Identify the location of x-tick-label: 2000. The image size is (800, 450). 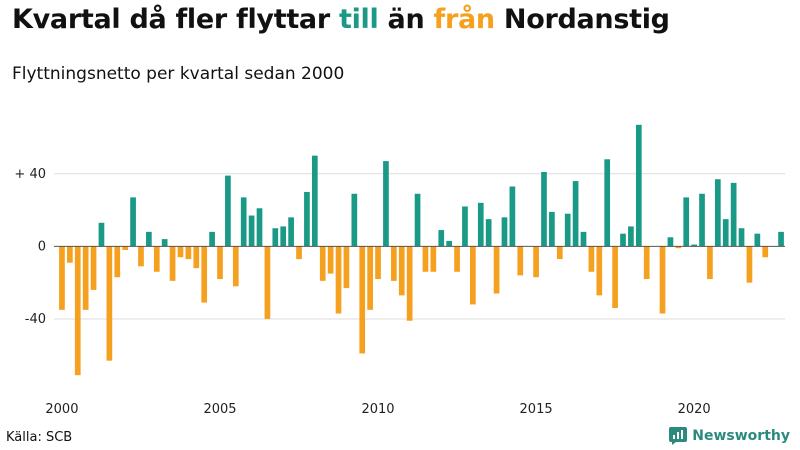
(61, 409).